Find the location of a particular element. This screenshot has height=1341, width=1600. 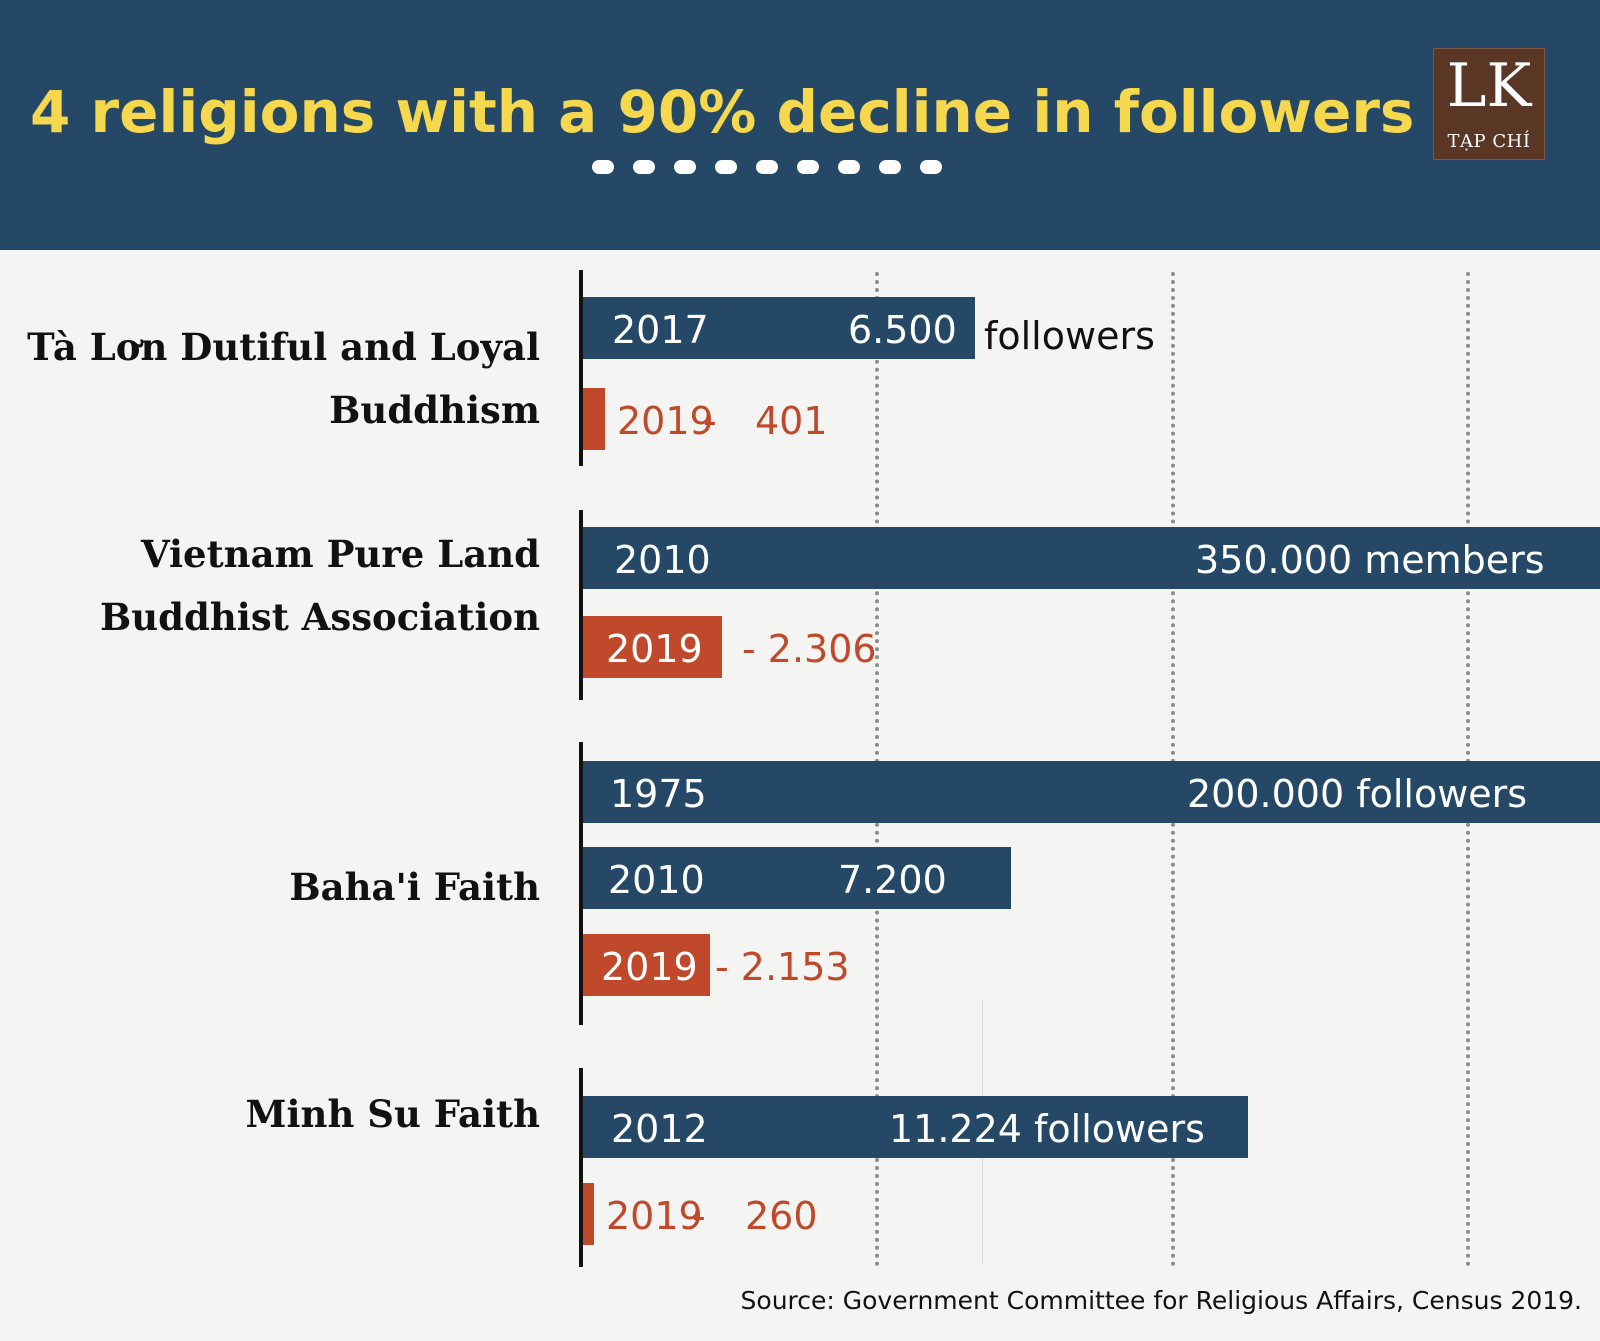

bar-value-label: 200.000 followers is located at coordinates (1357, 794).